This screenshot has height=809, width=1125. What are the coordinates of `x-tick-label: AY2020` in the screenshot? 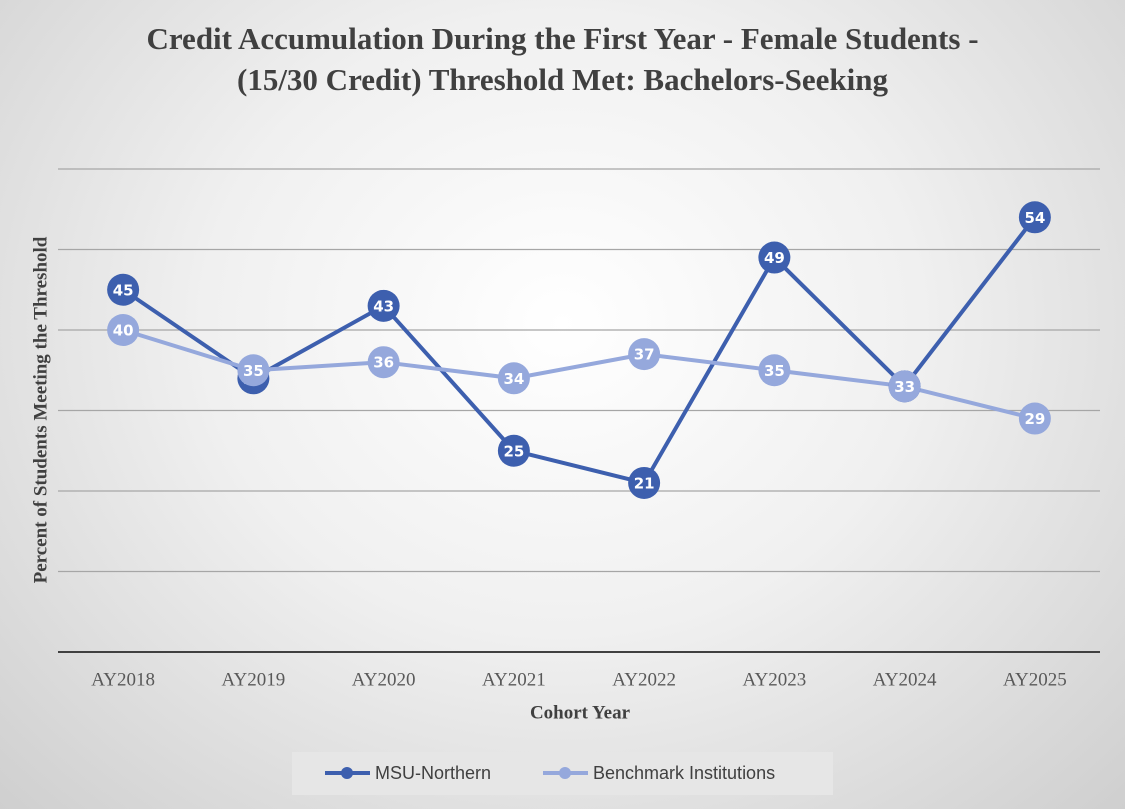 It's located at (384, 679).